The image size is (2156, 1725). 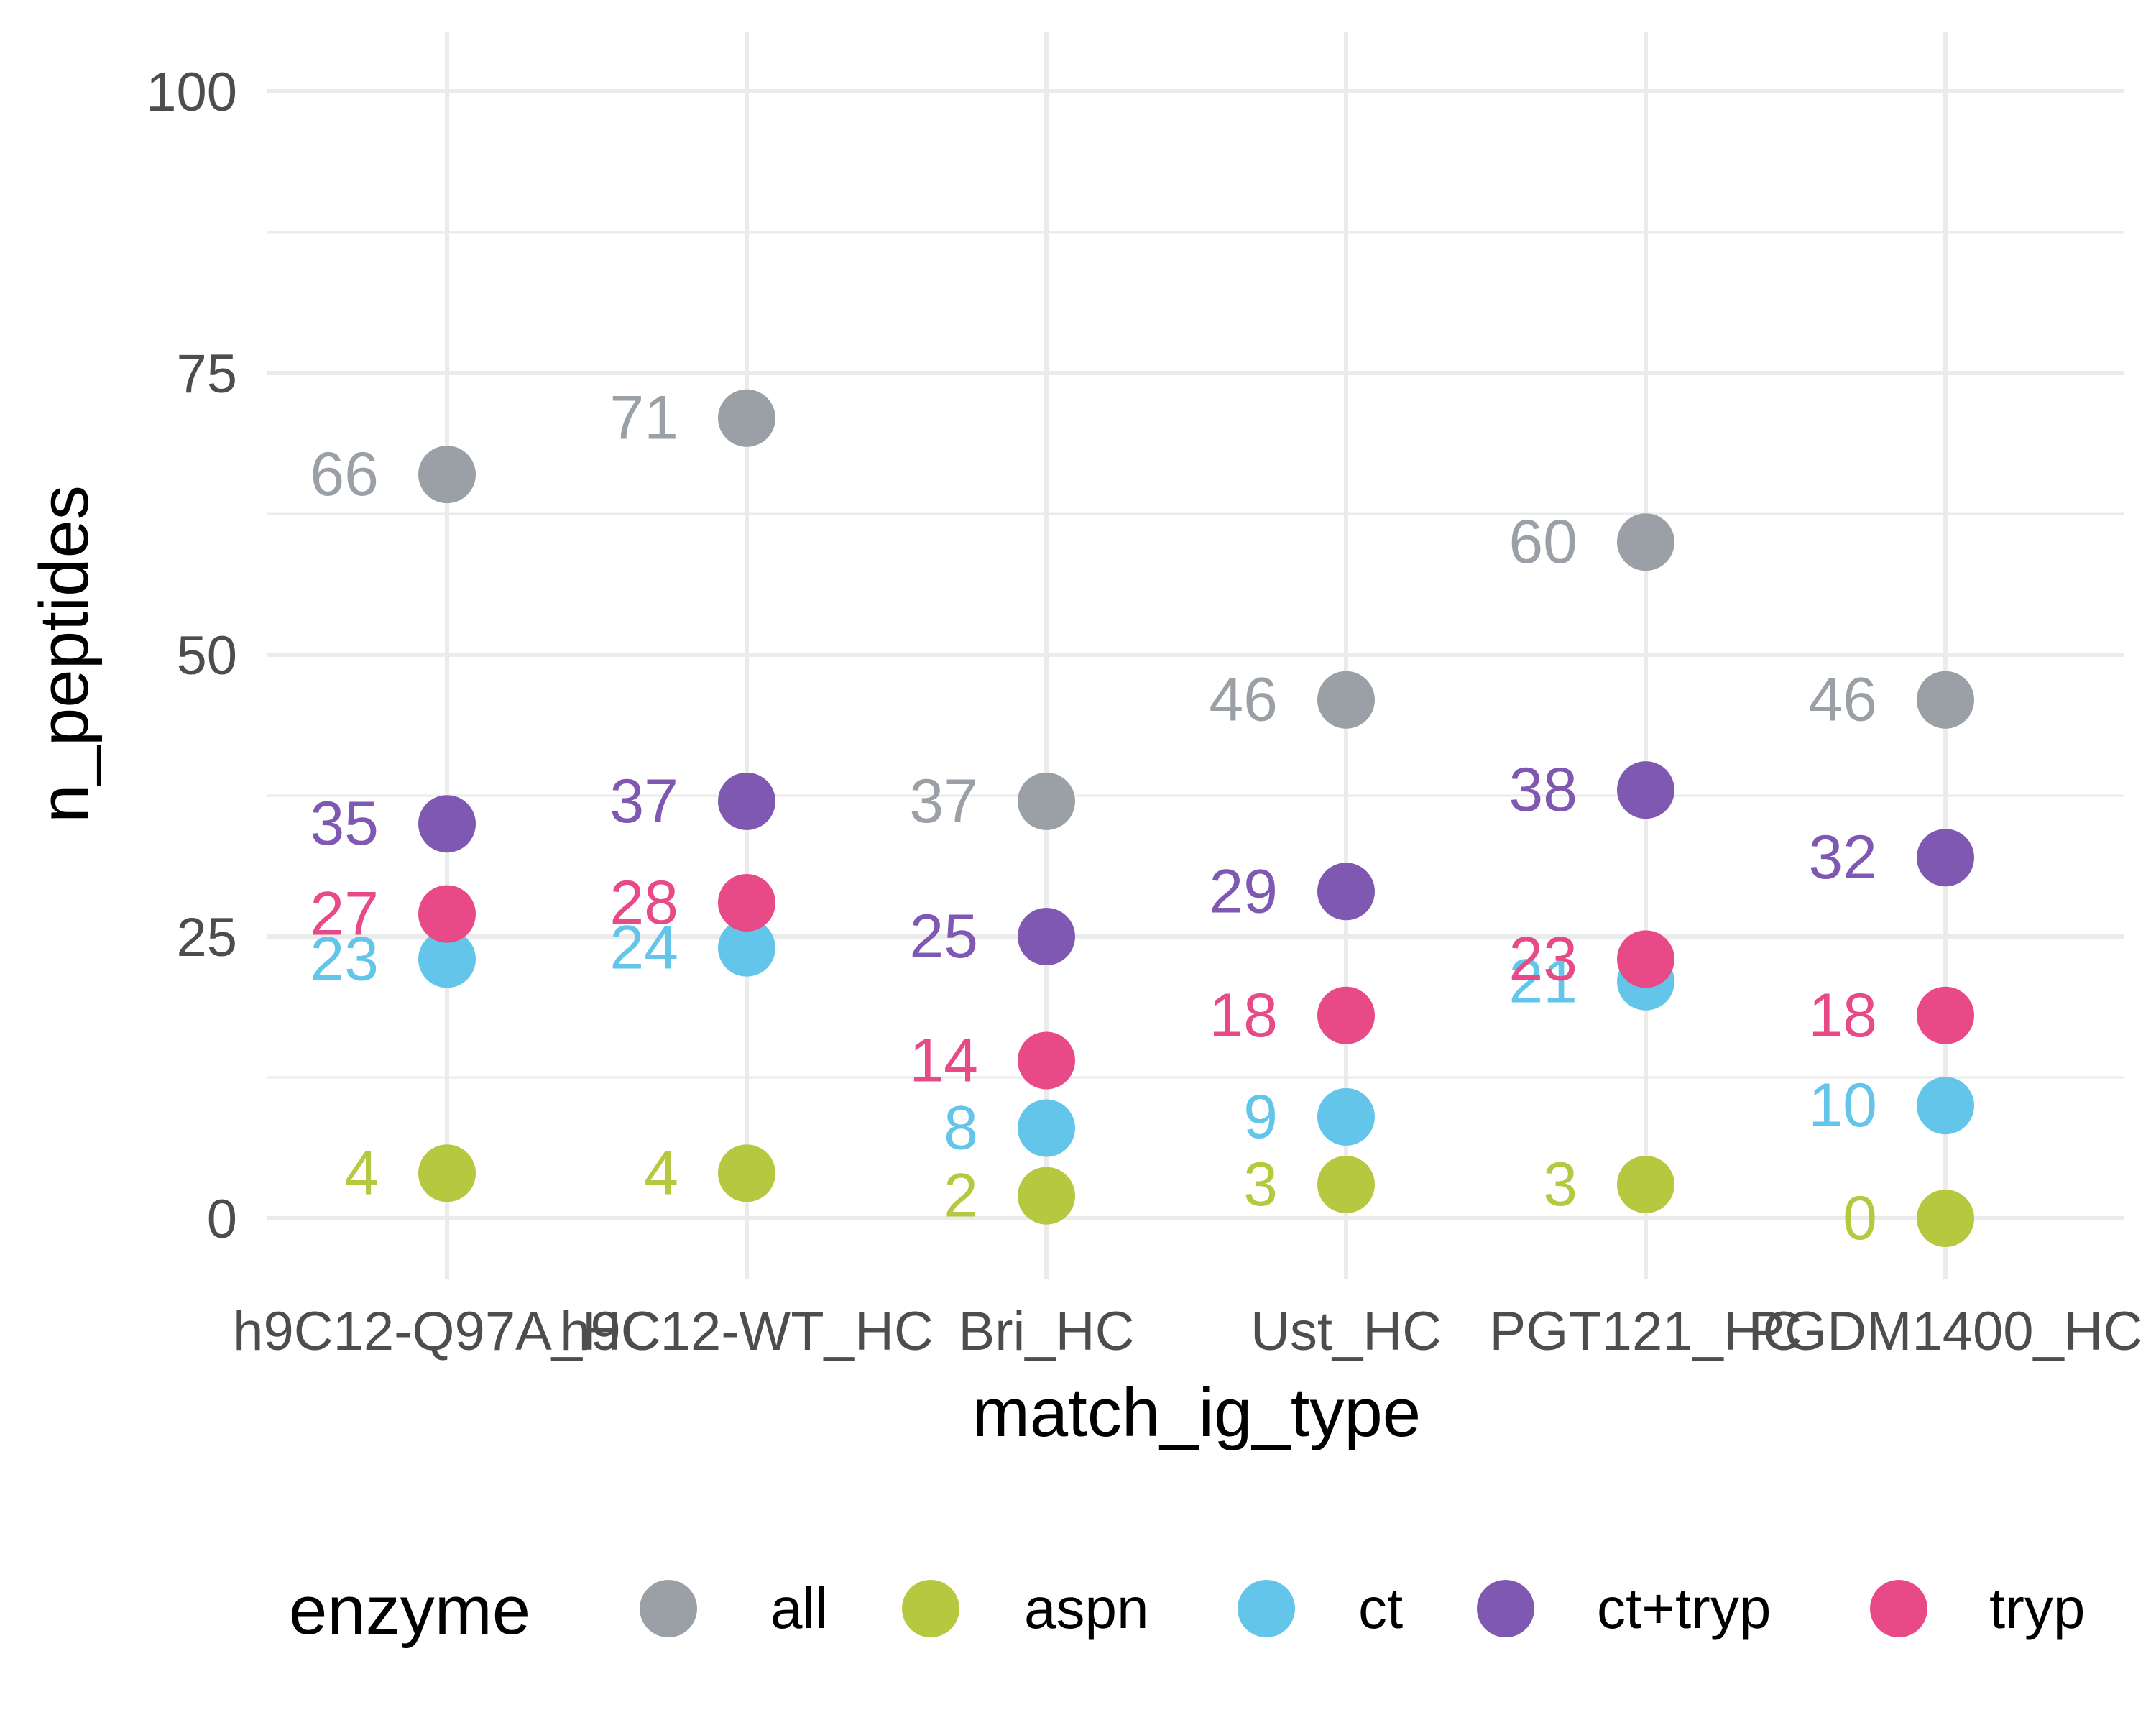 What do you see at coordinates (799, 1608) in the screenshot?
I see `legend-label-all: all` at bounding box center [799, 1608].